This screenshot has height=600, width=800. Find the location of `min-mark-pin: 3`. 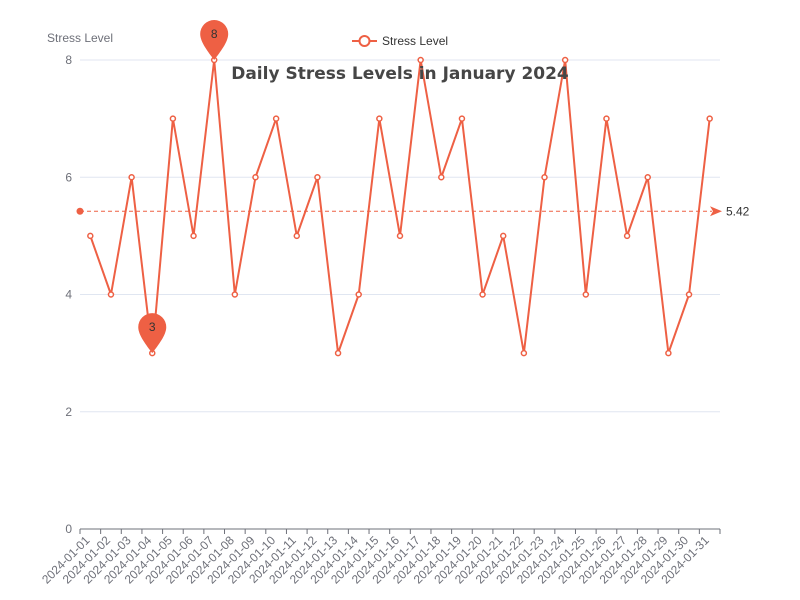

min-mark-pin: 3 is located at coordinates (152, 333).